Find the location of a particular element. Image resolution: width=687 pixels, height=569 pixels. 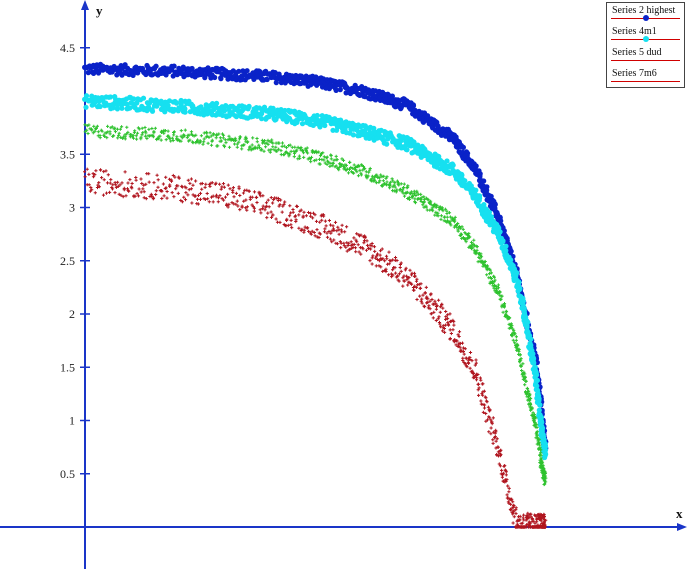

legend-marker is located at coordinates (646, 39).